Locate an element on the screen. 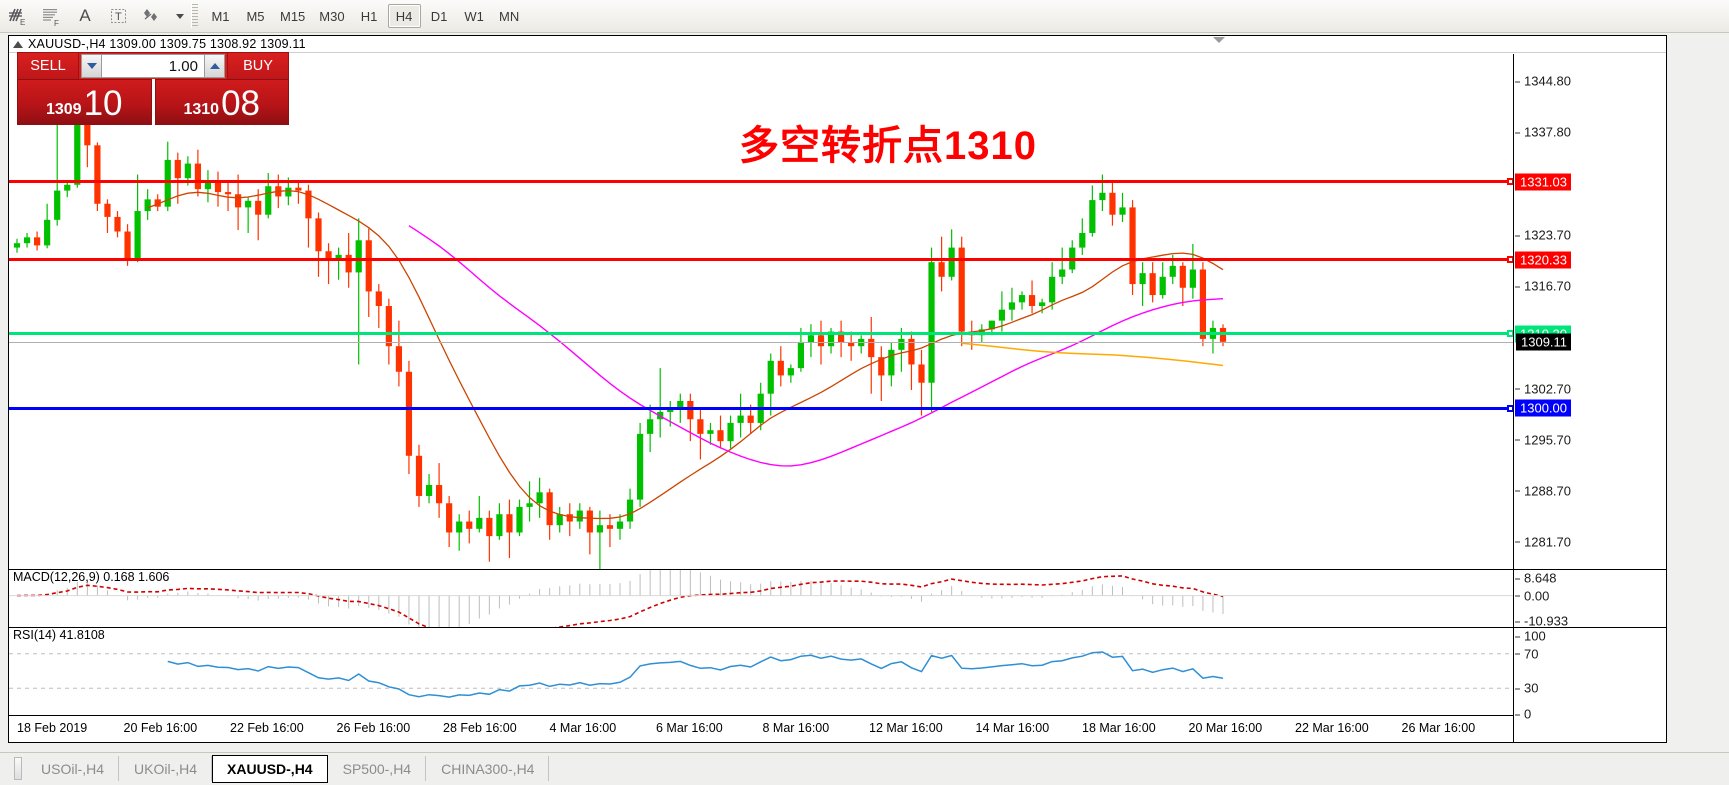 The width and height of the screenshot is (1729, 785). timeframe-m30: M30 is located at coordinates (332, 16).